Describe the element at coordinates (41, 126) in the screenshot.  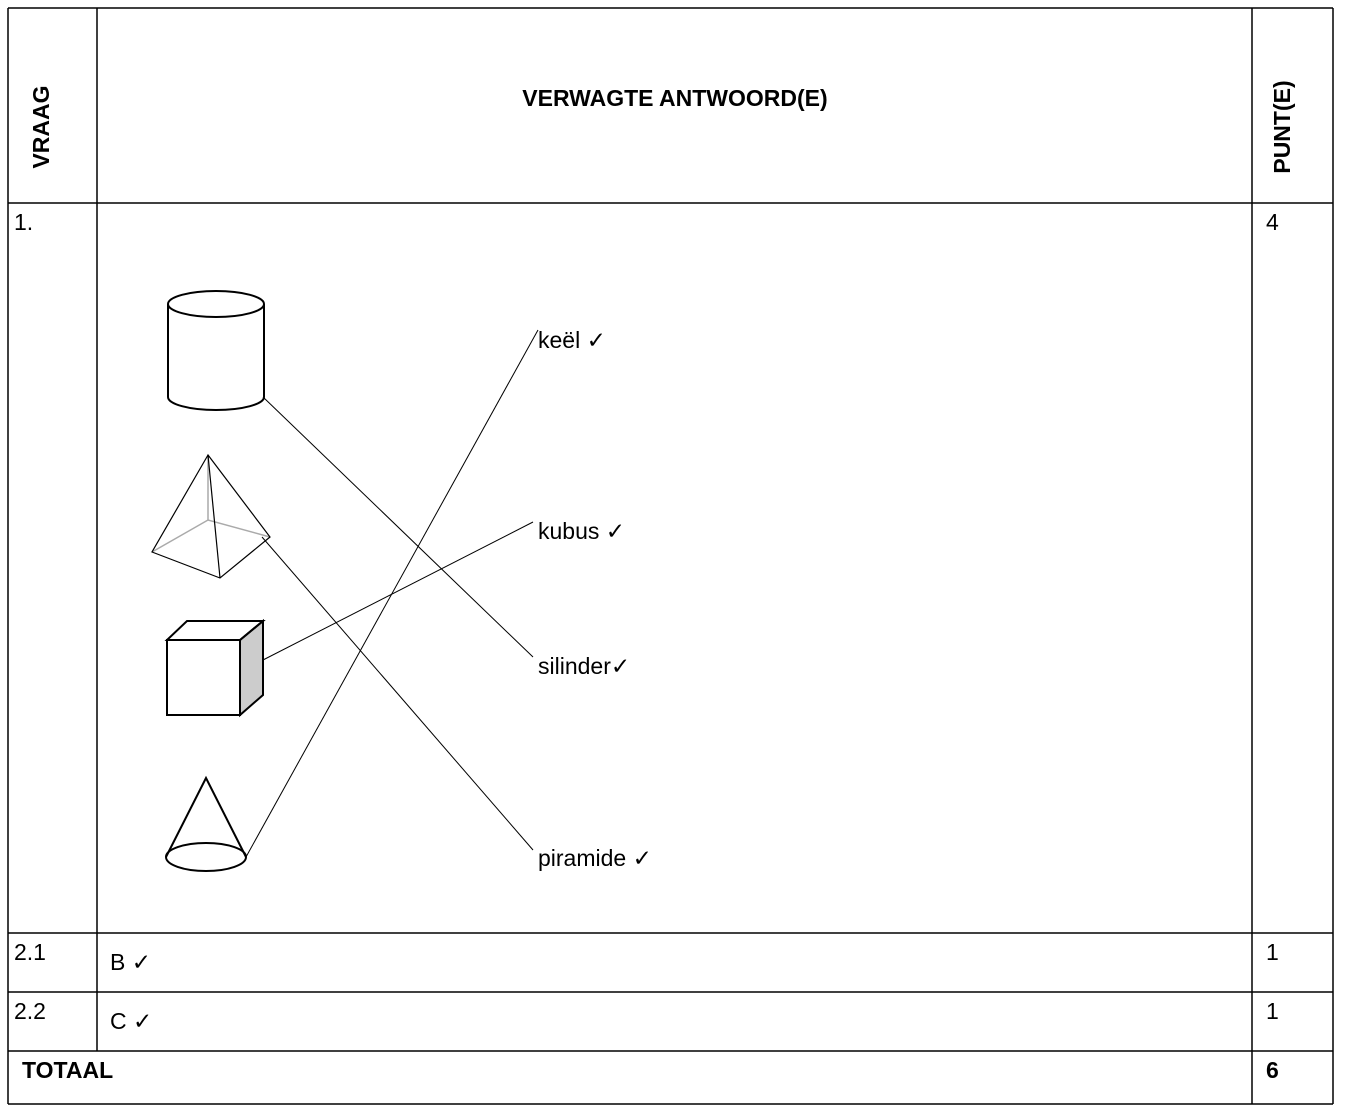
I see `header-question: VRAAG` at that location.